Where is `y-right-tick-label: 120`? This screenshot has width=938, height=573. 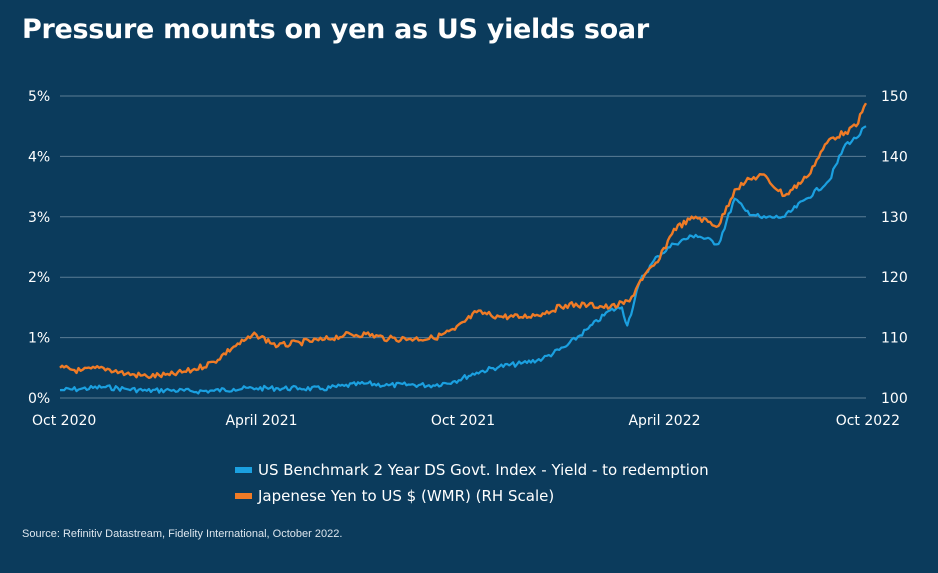 y-right-tick-label: 120 is located at coordinates (894, 278).